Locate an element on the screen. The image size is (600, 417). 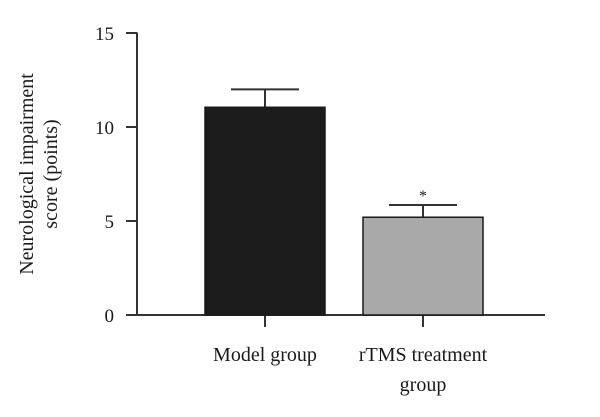
y-axis-title: Neurological impairment score (points) is located at coordinates (39, 174).